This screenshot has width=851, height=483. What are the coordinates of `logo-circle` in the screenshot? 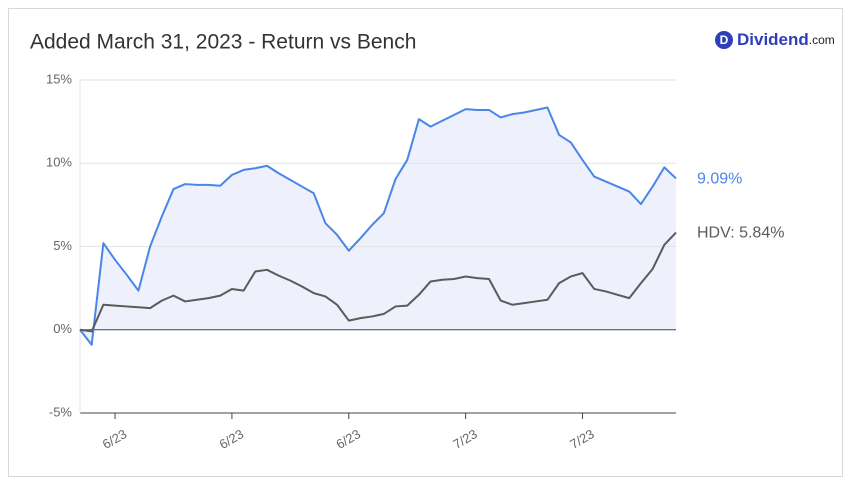 It's located at (724, 40).